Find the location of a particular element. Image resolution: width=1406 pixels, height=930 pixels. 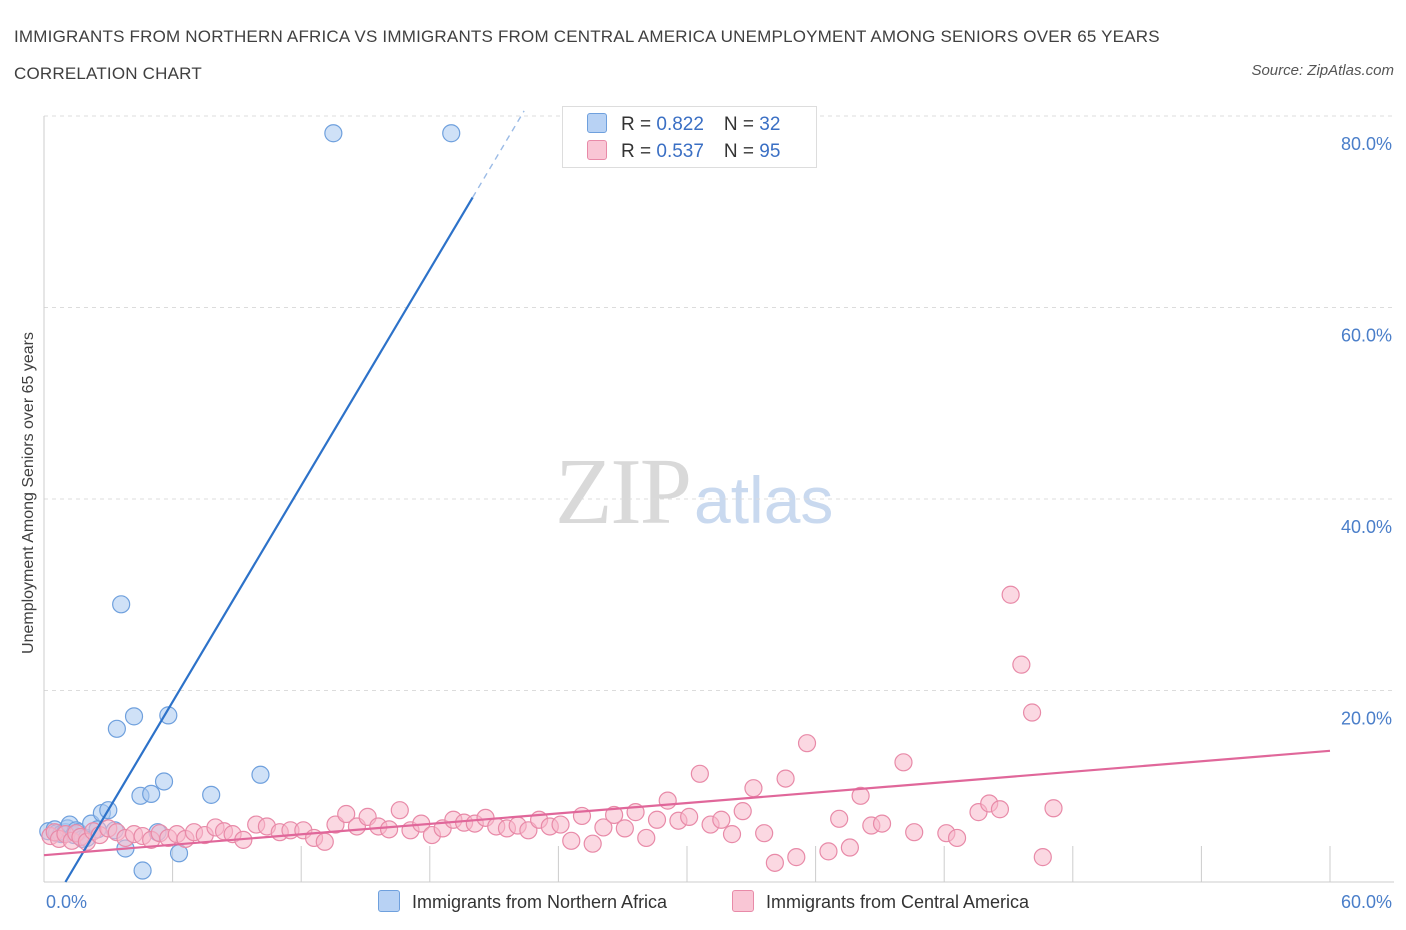

y-tick-label-20: 20.0% is located at coordinates (1366, 719).